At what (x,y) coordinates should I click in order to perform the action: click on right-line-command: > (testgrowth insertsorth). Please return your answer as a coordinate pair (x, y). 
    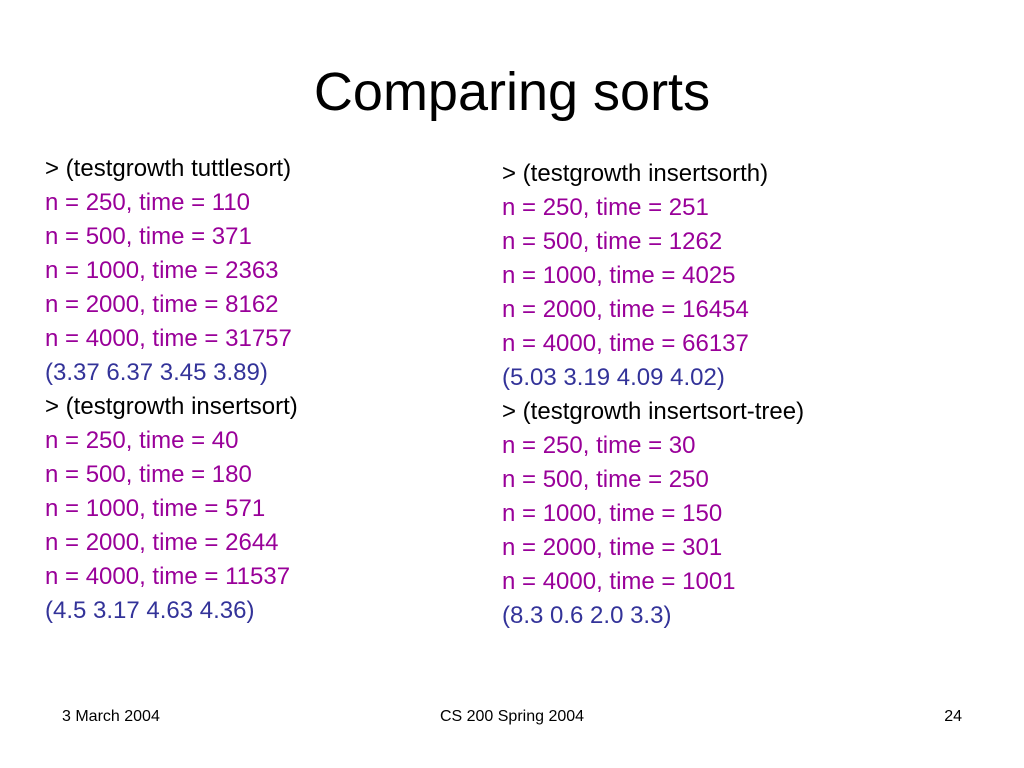
    Looking at the image, I should click on (635, 173).